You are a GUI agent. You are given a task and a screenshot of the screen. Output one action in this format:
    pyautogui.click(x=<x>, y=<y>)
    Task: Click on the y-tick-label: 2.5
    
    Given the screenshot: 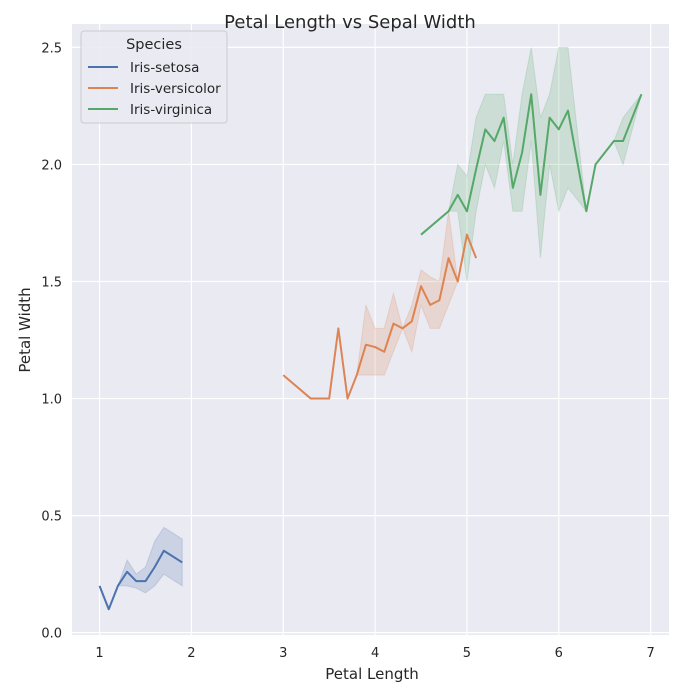 What is the action you would take?
    pyautogui.click(x=51, y=48)
    